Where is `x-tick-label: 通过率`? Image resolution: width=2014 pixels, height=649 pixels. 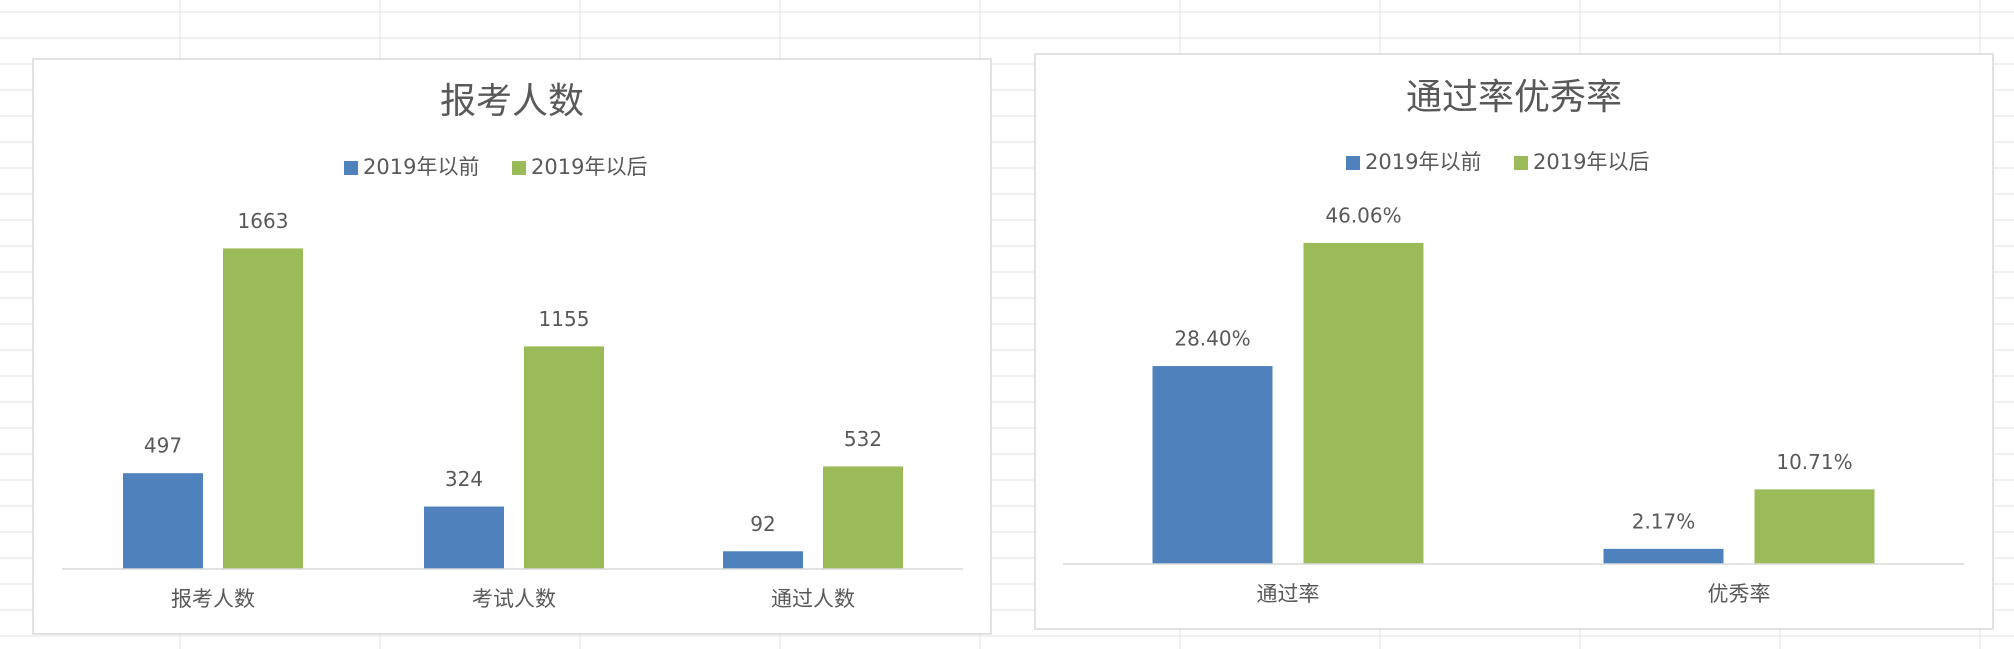 x-tick-label: 通过率 is located at coordinates (1288, 594).